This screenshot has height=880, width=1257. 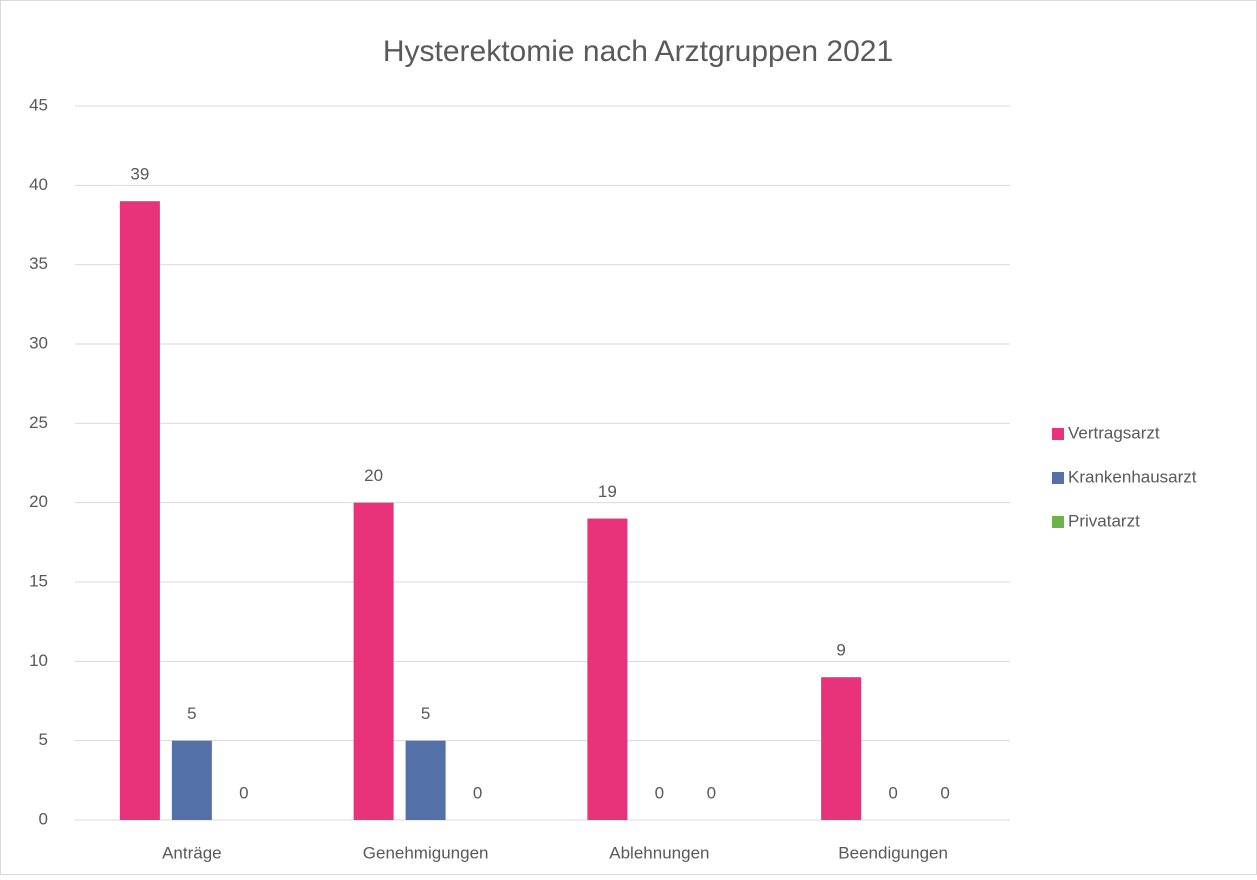 I want to click on legend-label: Krankenhausarzt, so click(x=1132, y=476).